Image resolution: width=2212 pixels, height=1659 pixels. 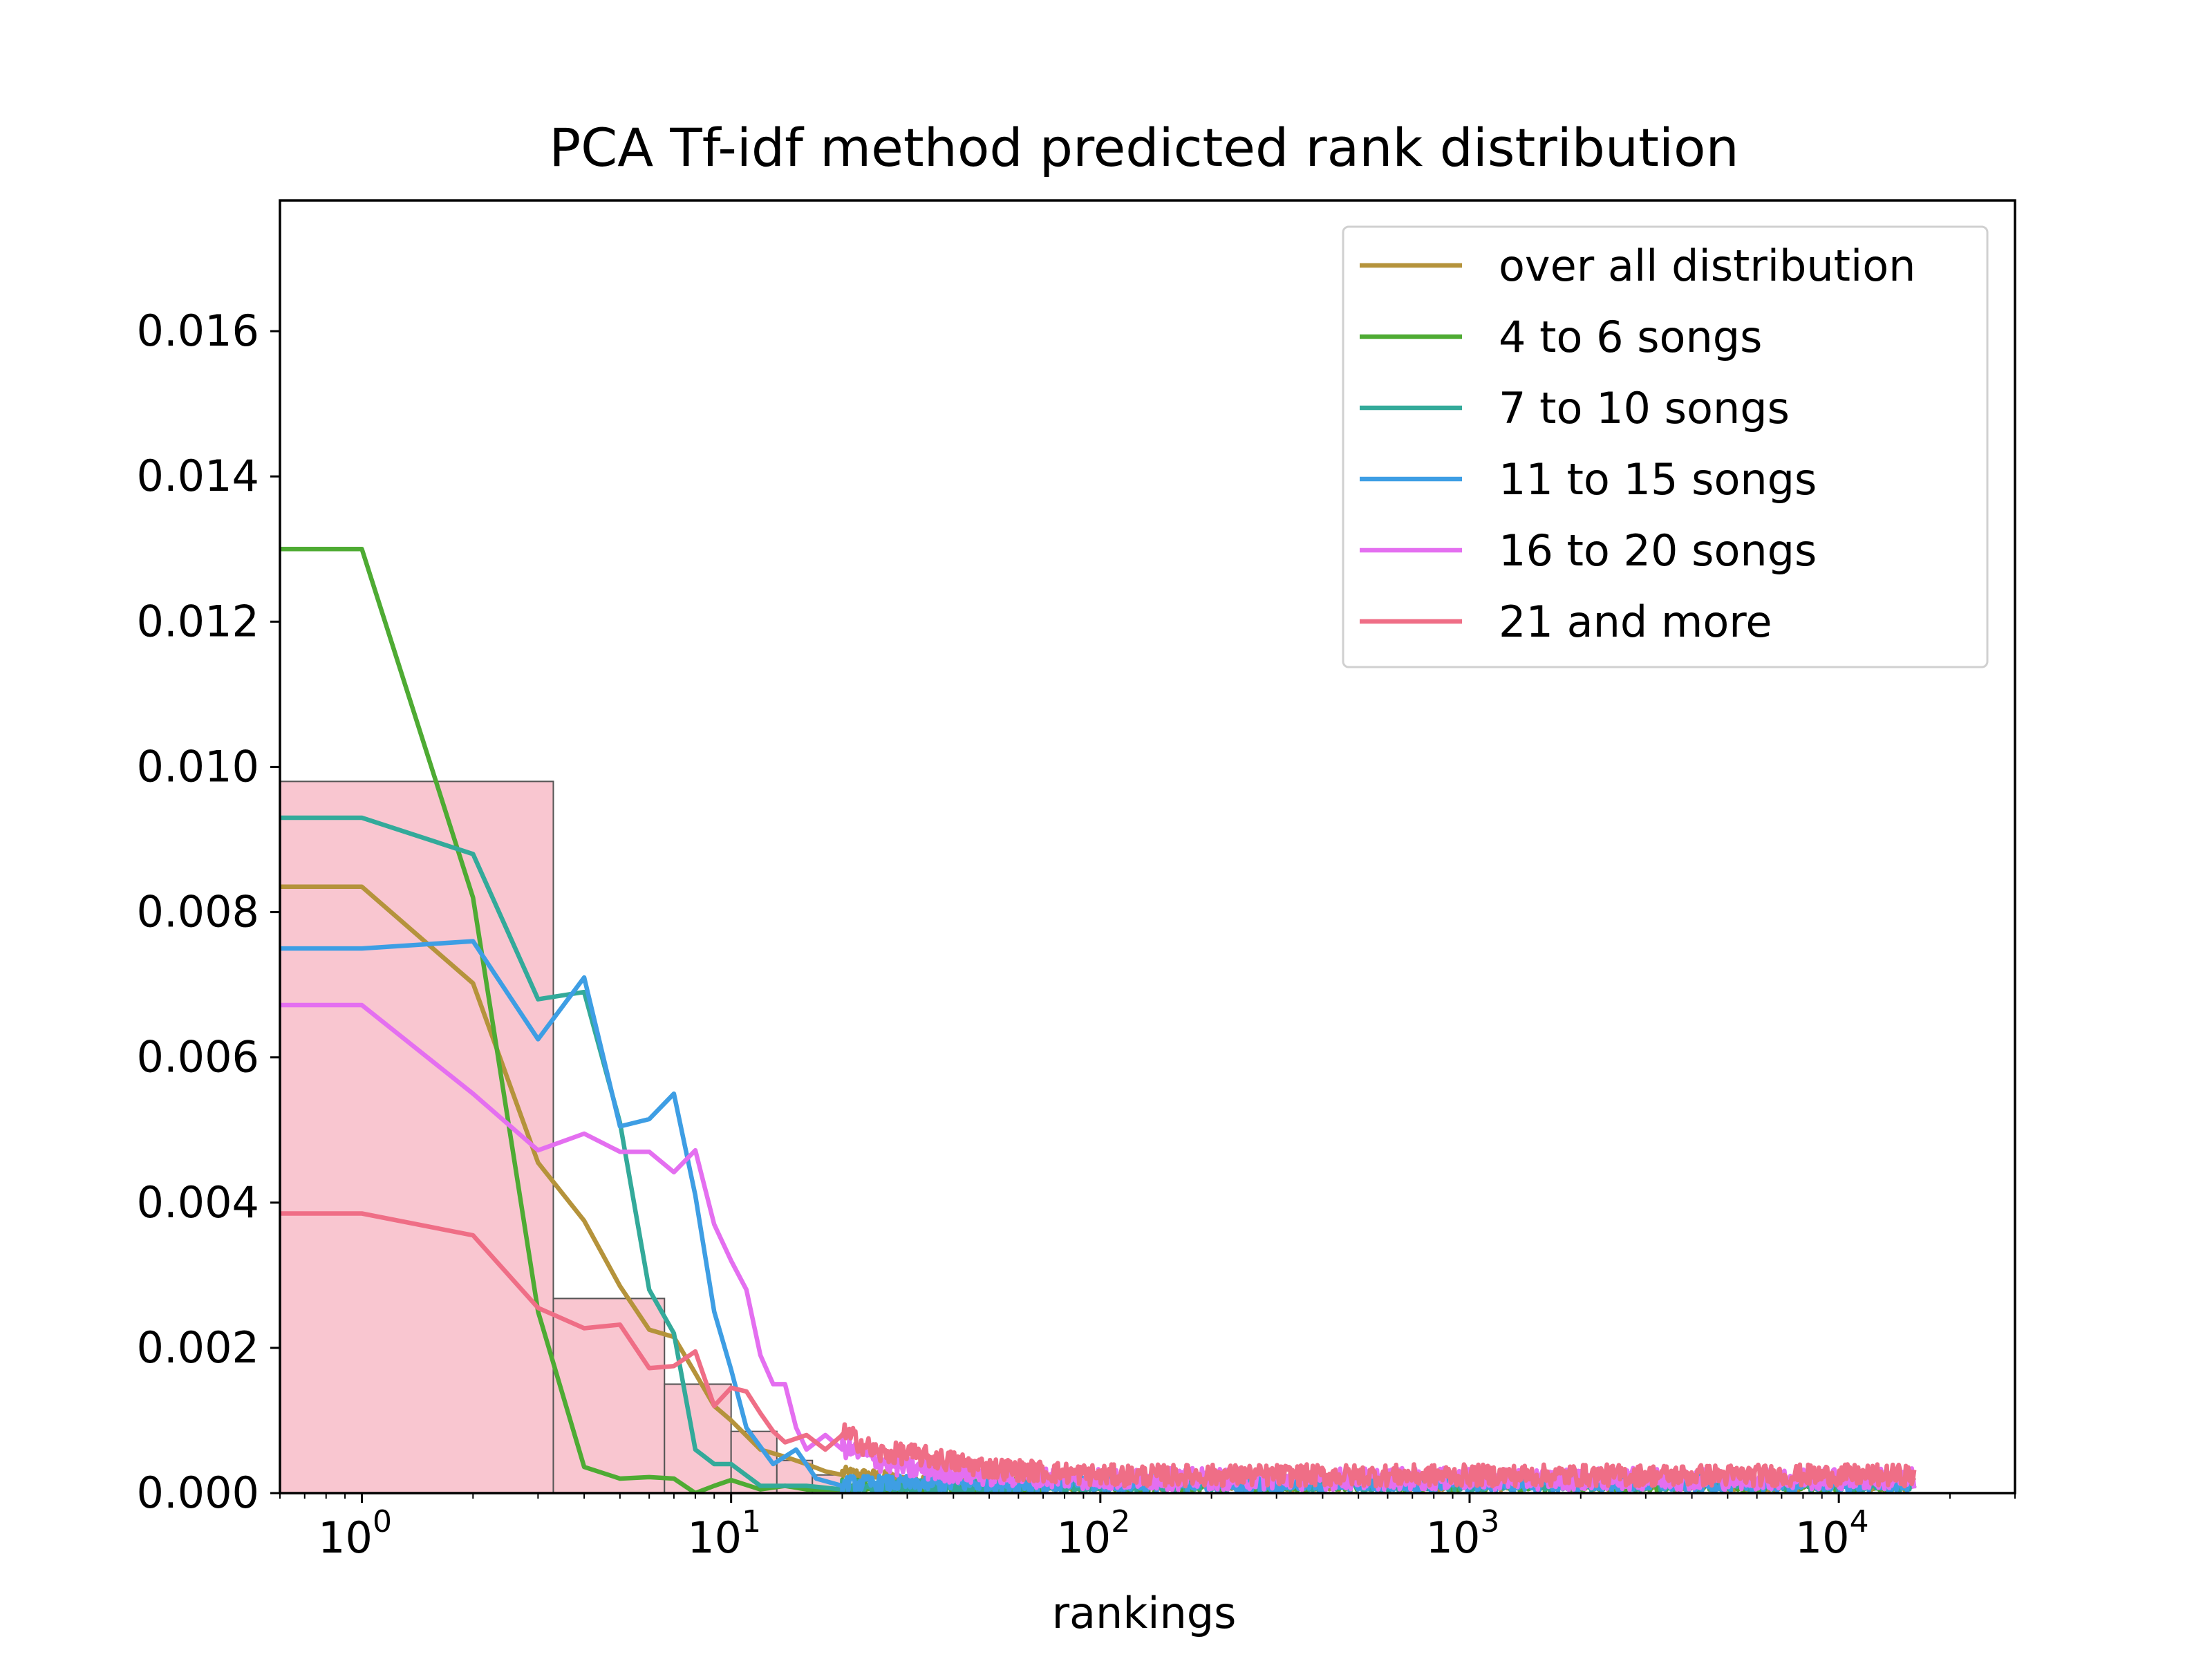 What do you see at coordinates (1832, 1534) in the screenshot?
I see `x-tick-label: 10⁴` at bounding box center [1832, 1534].